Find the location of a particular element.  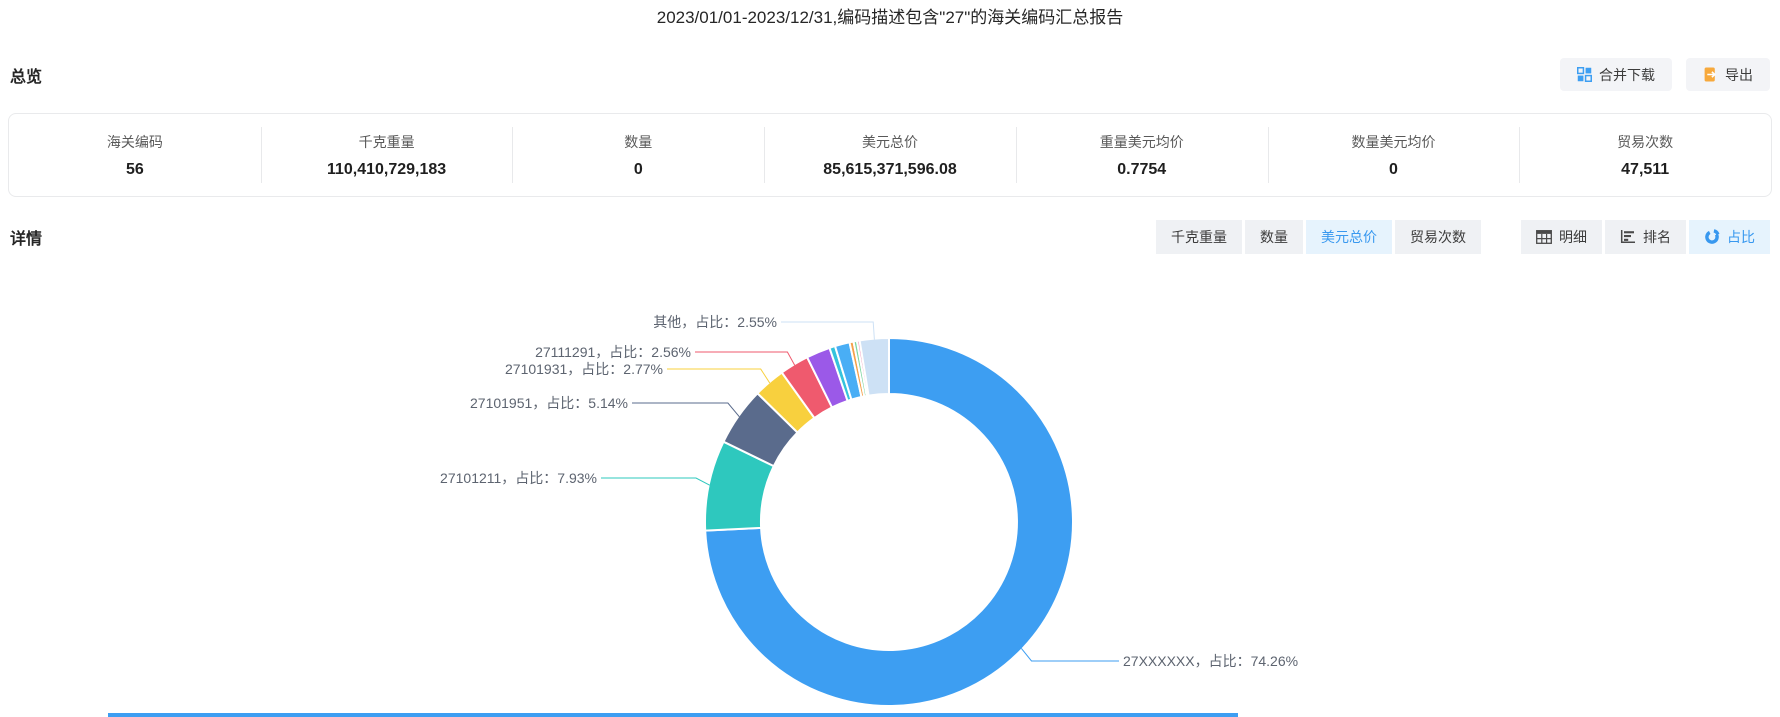

overview-actions: 合并下载 导出 is located at coordinates (1665, 74).